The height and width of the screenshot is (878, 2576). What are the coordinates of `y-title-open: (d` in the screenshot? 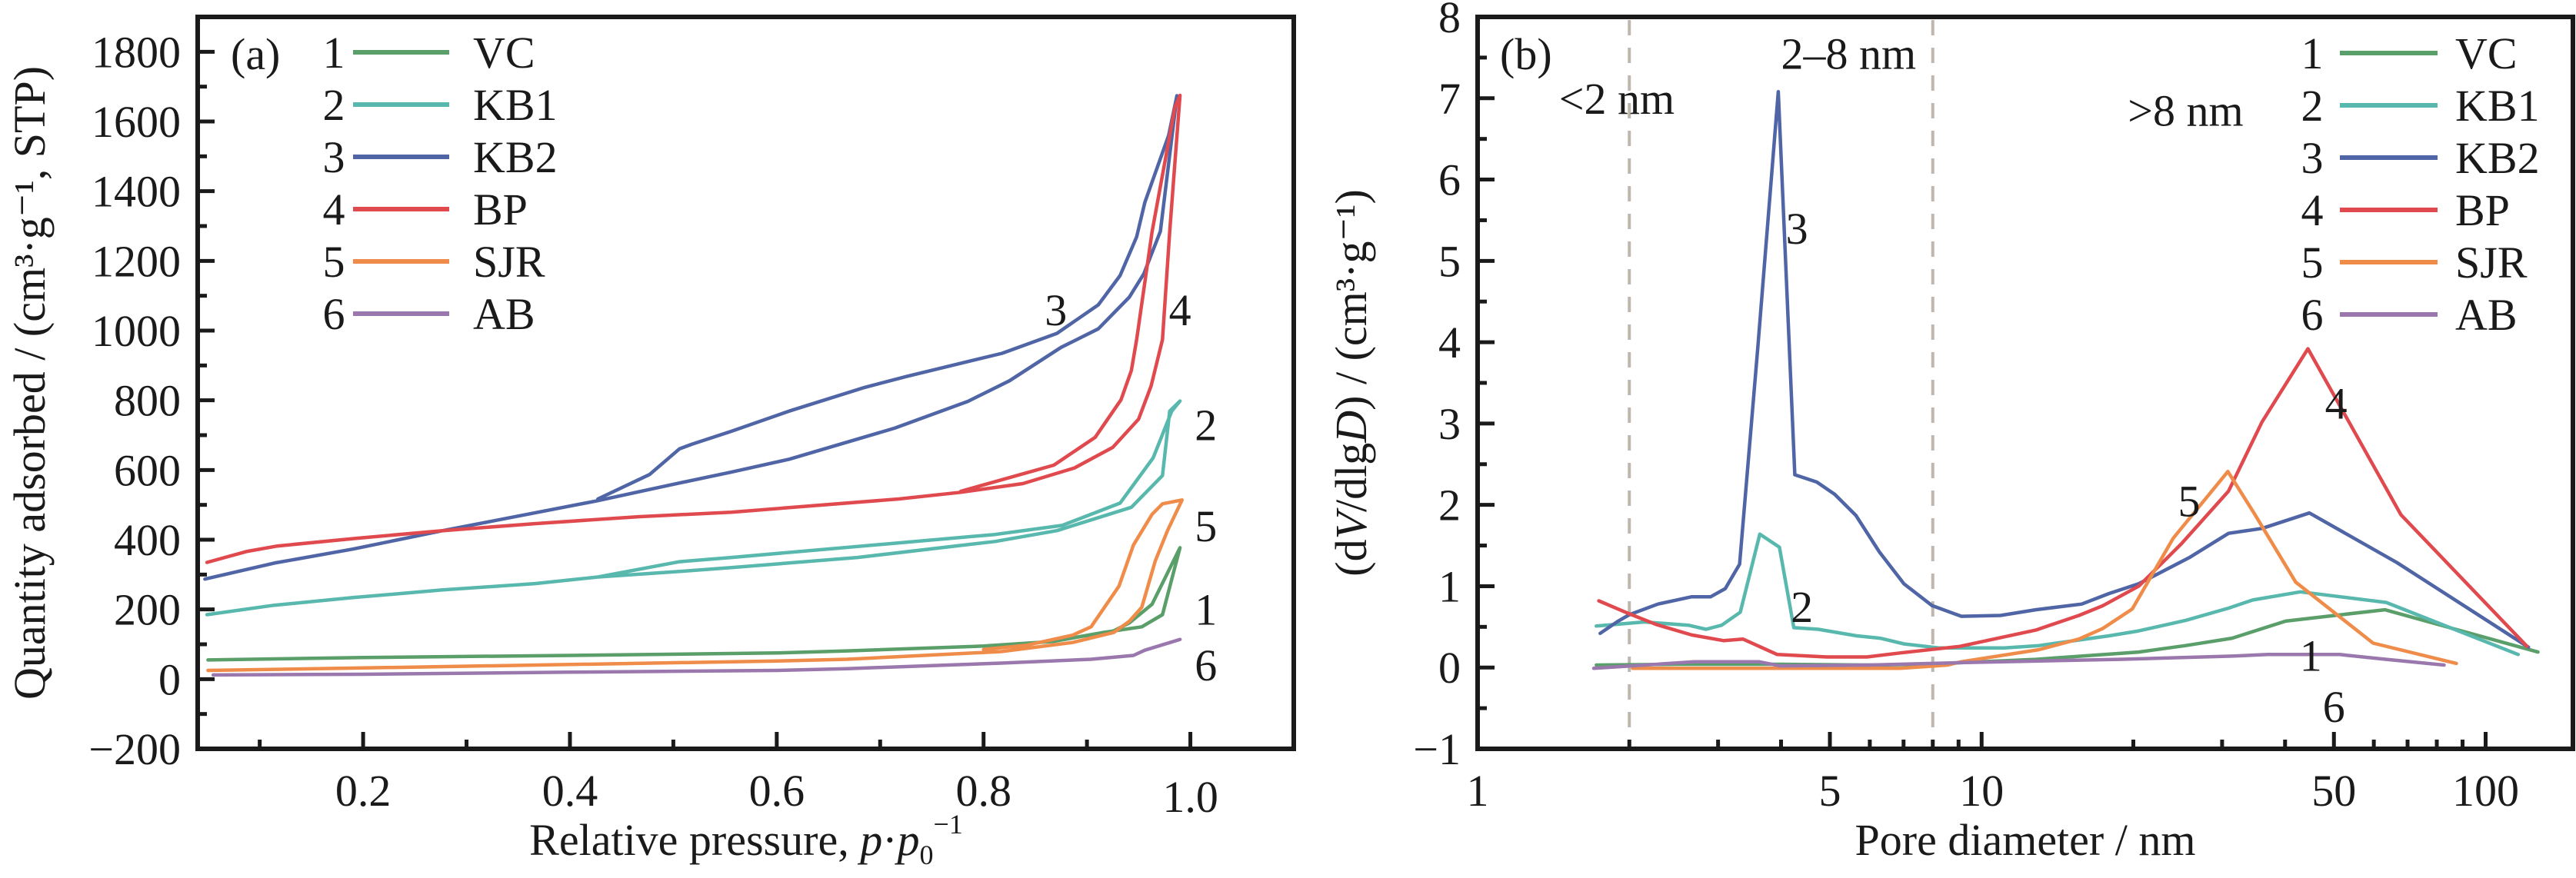 It's located at (1351, 557).